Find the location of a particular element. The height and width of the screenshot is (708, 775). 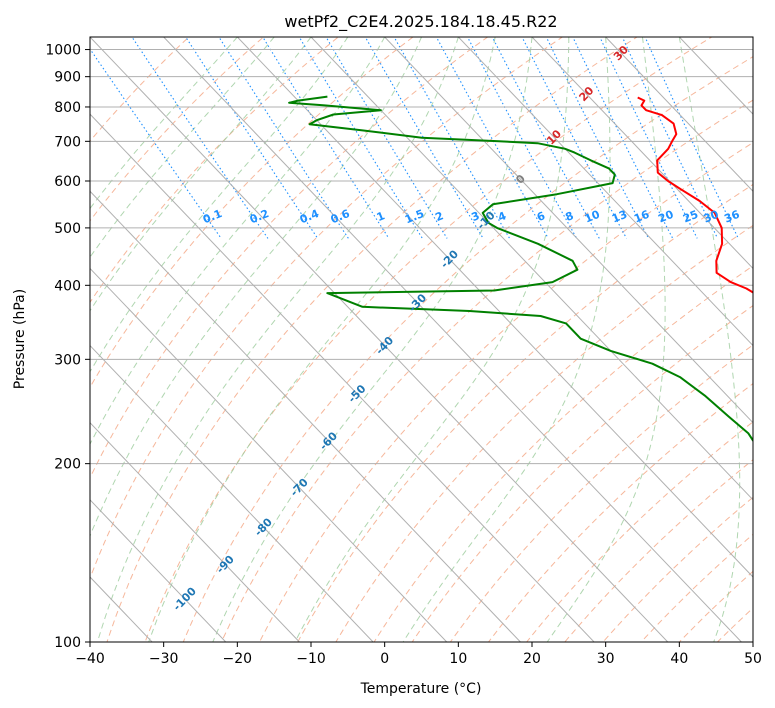

y-axis-label: Pressure (hPa) is located at coordinates (20, 339).